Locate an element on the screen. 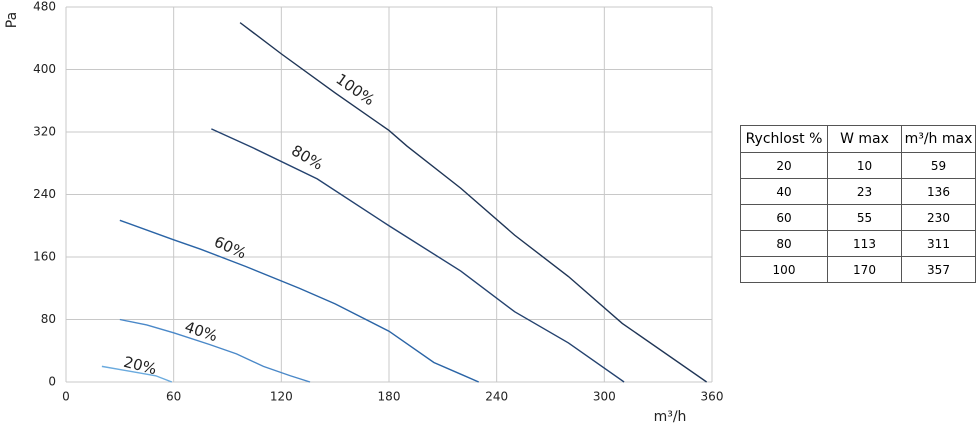 Image resolution: width=977 pixels, height=429 pixels. table-cell: 357 is located at coordinates (938, 269).